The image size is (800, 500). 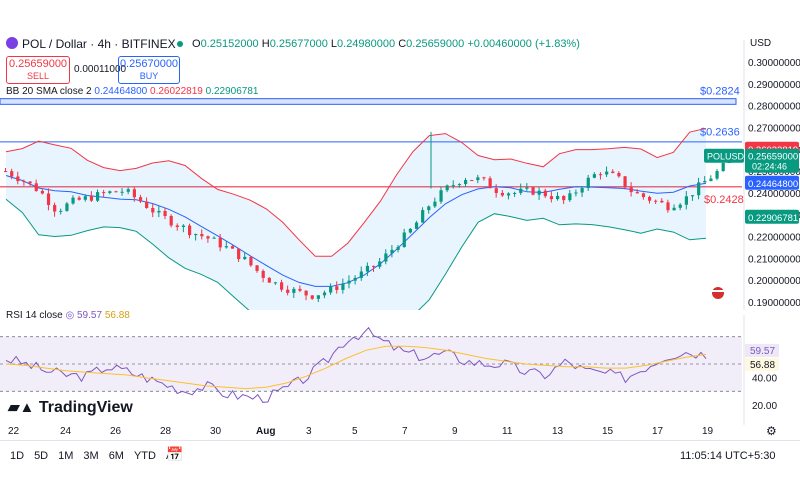 I want to click on bb-lower-price-tag, so click(x=772, y=216).